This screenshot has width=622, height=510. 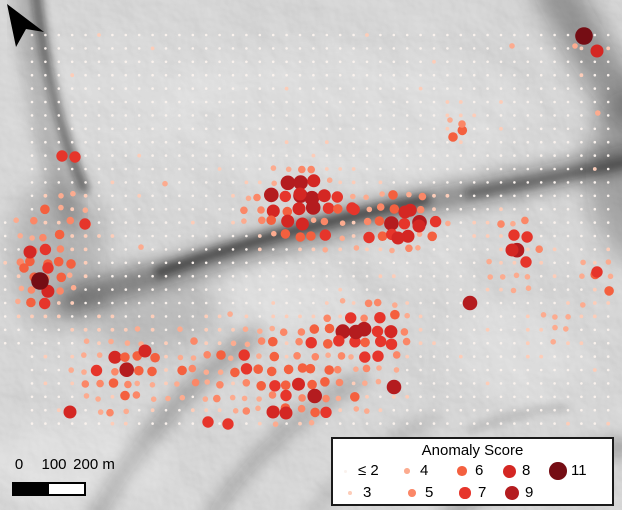 I want to click on legend: Anomaly Score ≤ 2 4 6 8 11 3 5 7 9, so click(x=472, y=471).